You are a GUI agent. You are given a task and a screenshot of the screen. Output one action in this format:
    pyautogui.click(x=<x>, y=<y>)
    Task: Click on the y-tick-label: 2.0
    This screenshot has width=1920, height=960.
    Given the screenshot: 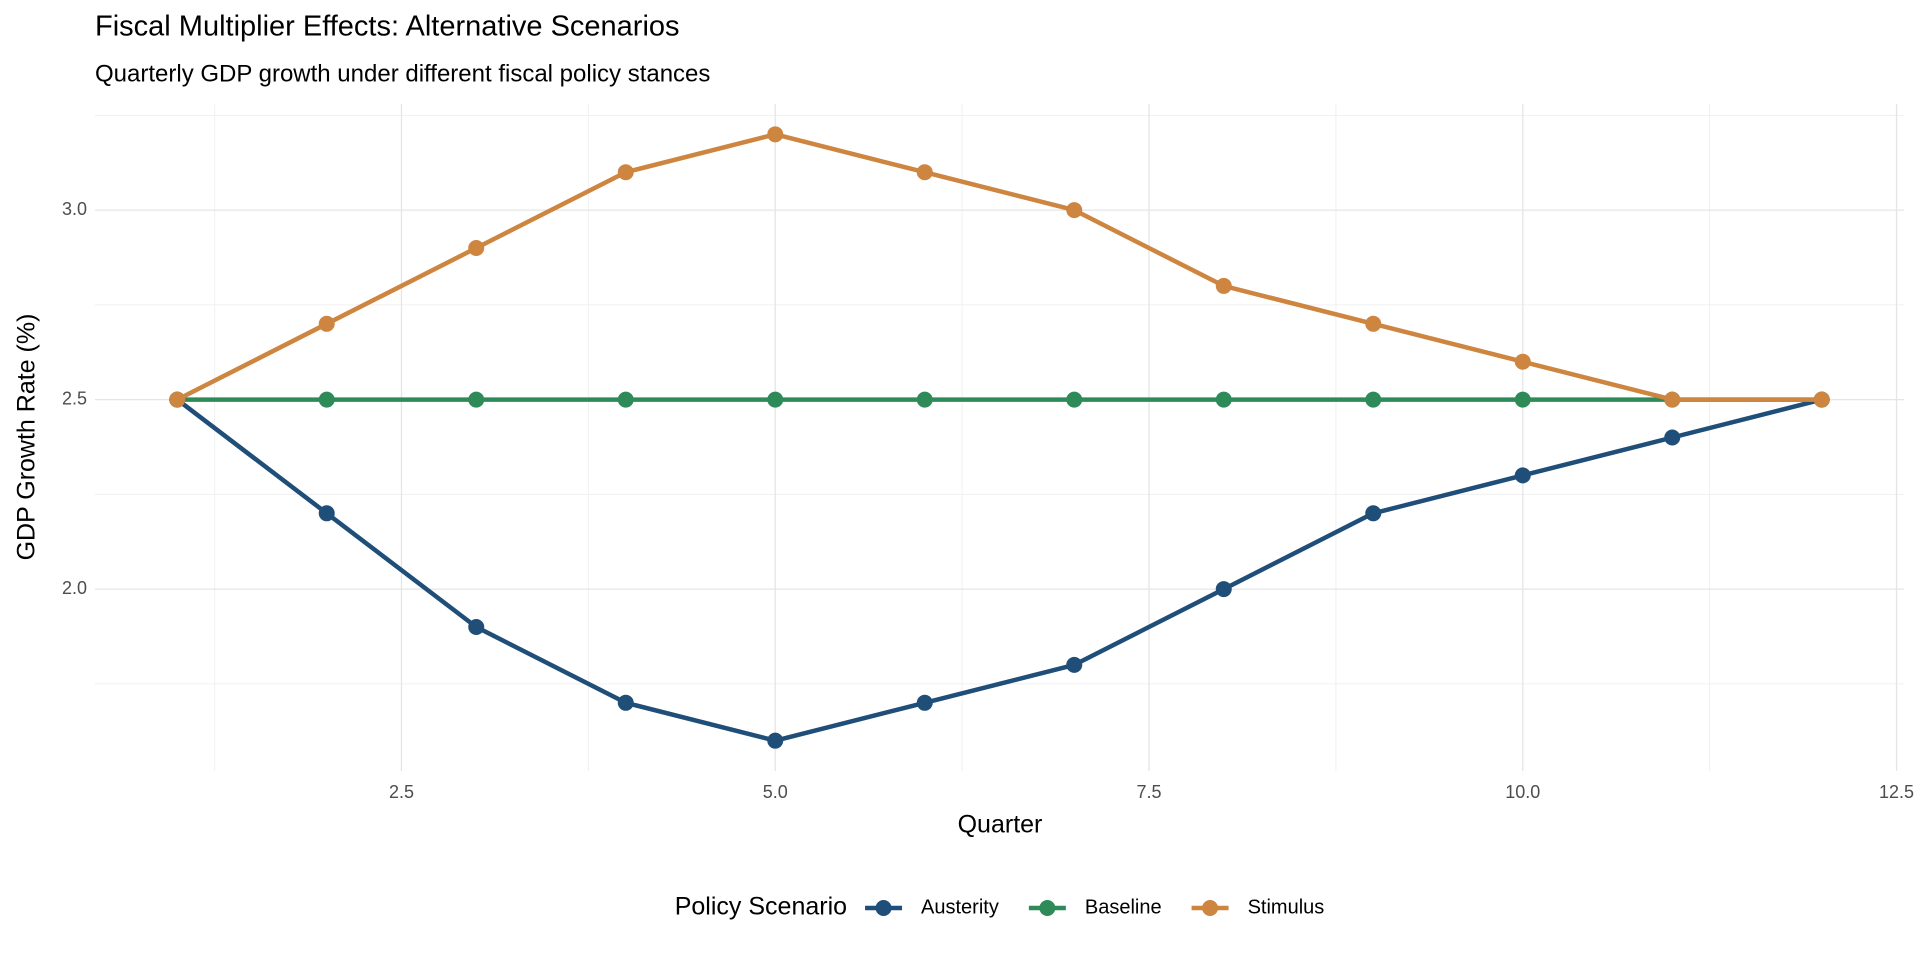 What is the action you would take?
    pyautogui.click(x=74, y=588)
    